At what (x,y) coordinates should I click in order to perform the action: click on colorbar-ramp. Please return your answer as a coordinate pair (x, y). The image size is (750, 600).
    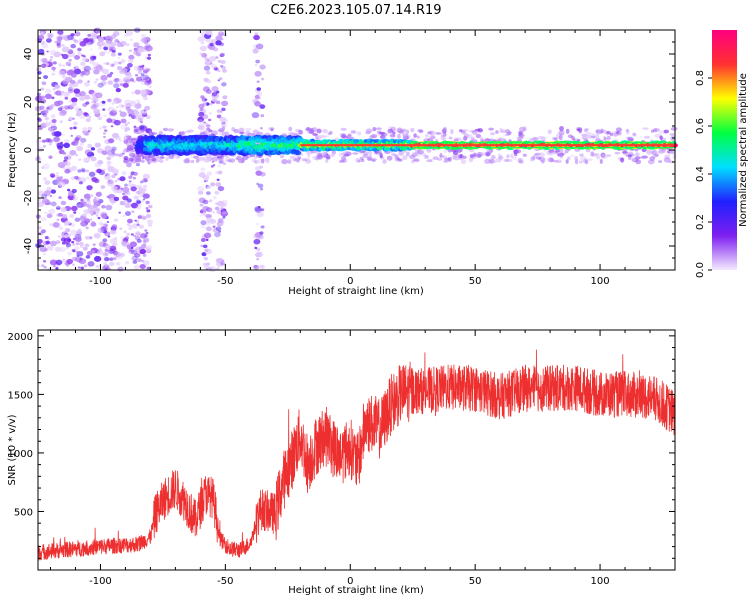
    Looking at the image, I should click on (724, 150).